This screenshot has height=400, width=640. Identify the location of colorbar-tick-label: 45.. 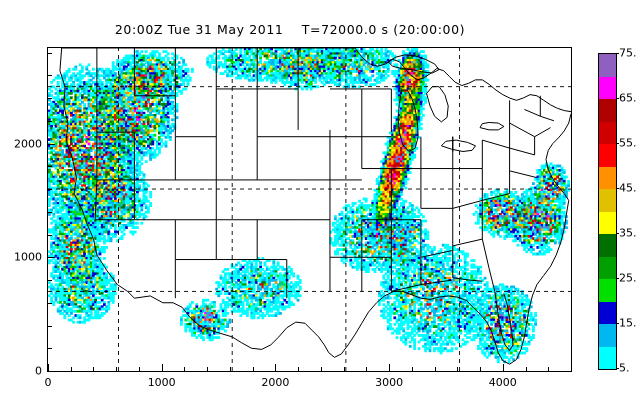
(628, 188).